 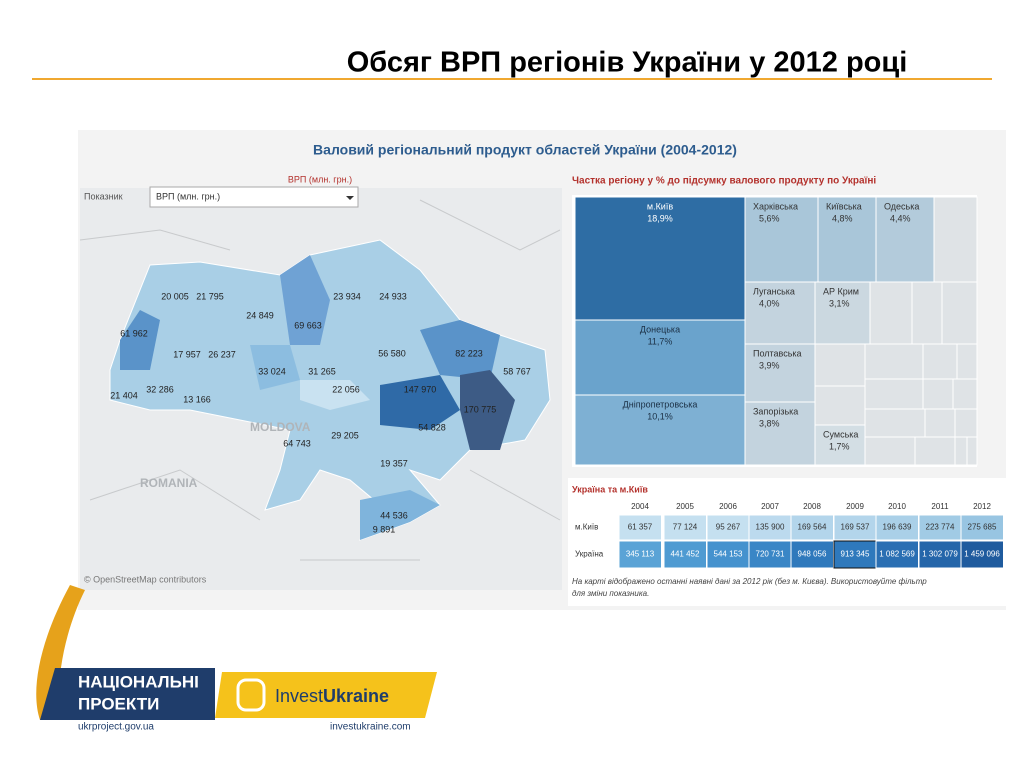 I want to click on logo-url: investukraine.com, so click(x=370, y=727).